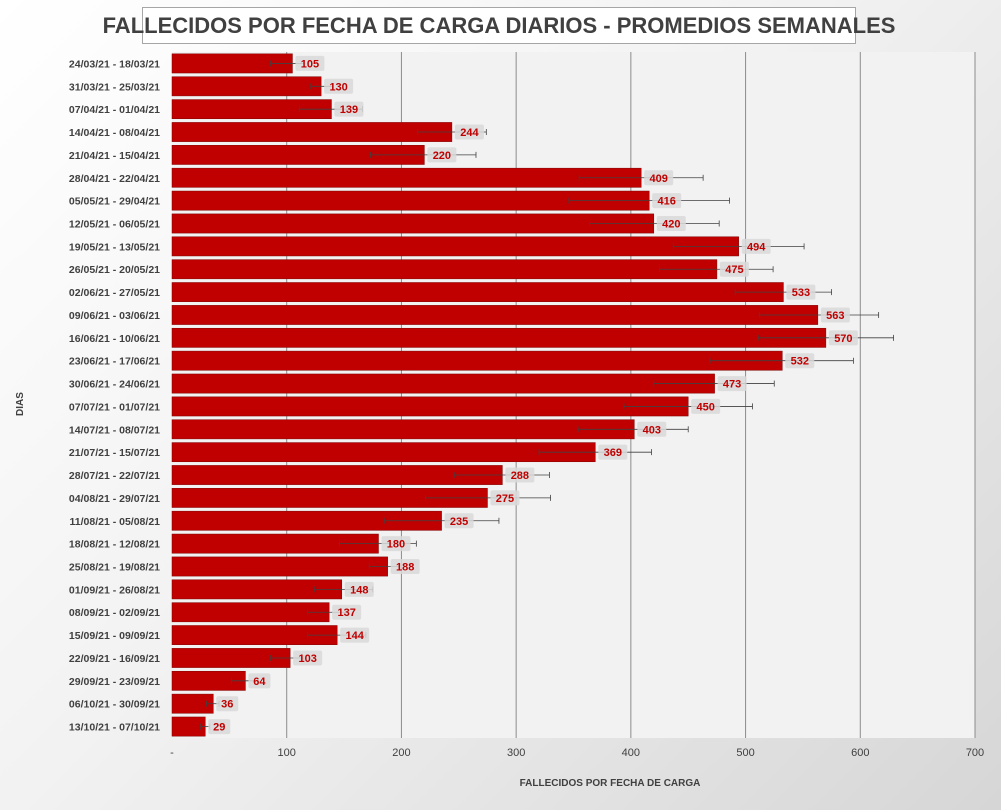  I want to click on data-label: 235, so click(459, 522).